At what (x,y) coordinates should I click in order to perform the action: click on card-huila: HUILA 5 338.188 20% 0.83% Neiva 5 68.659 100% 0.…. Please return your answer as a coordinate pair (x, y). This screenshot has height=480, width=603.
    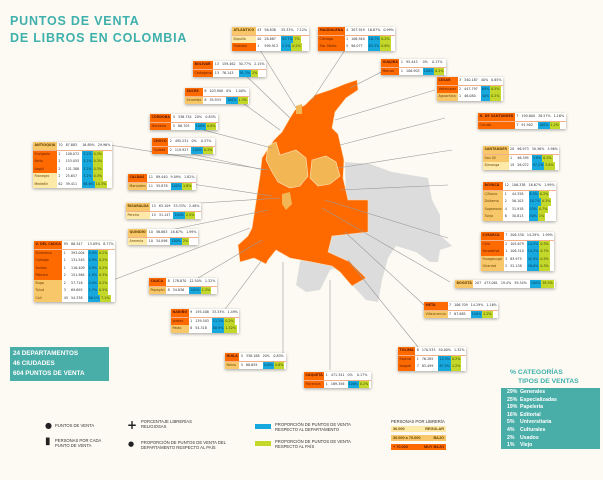
    Looking at the image, I should click on (255, 361).